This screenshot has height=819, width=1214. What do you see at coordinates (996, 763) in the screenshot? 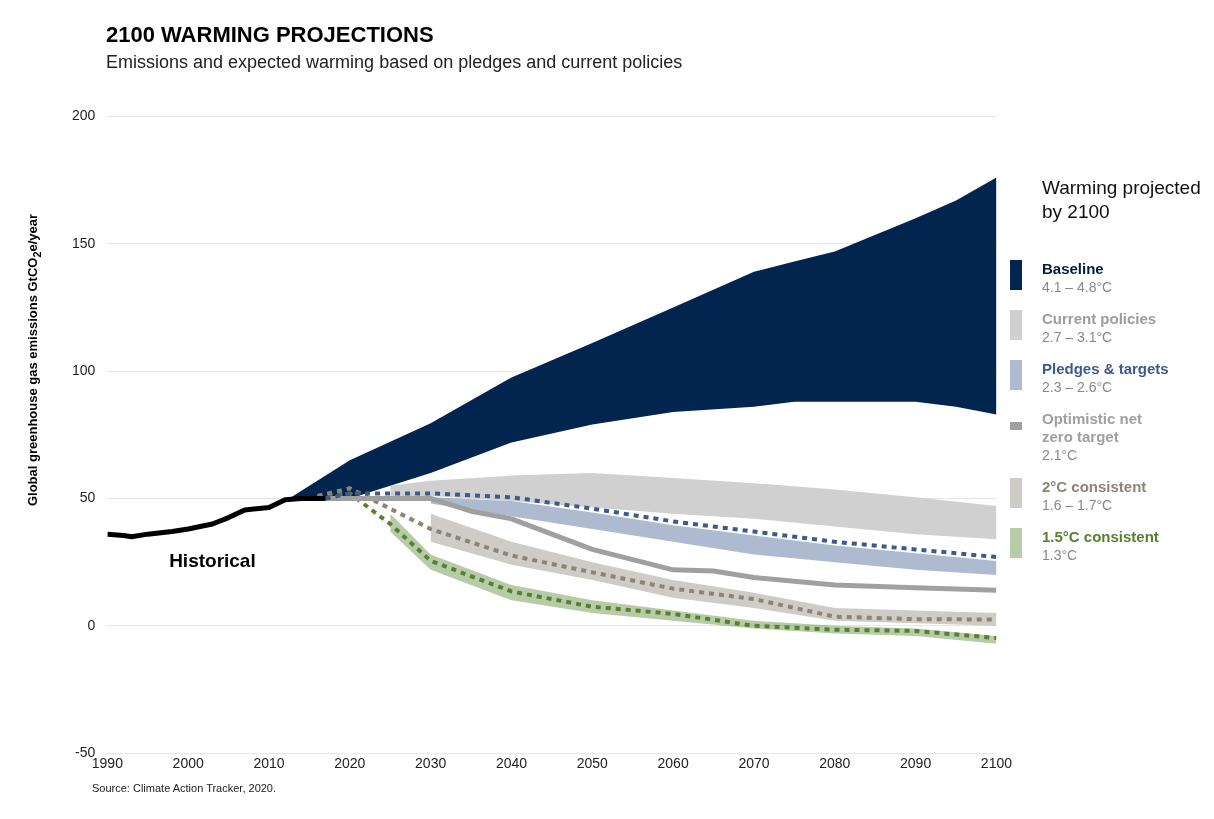
I see `x-tick-label: 2100` at bounding box center [996, 763].